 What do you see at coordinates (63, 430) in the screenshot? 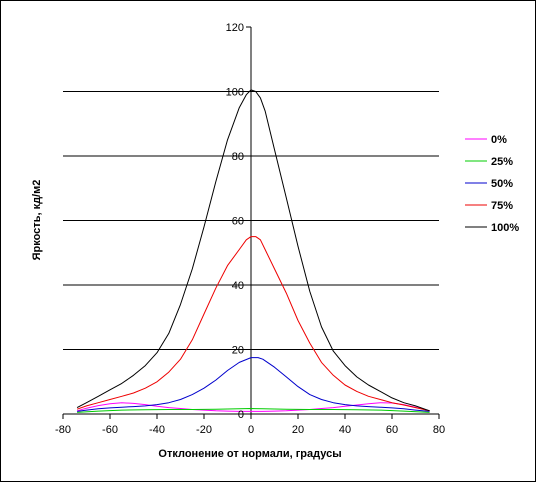
I see `x-tick-label: -80` at bounding box center [63, 430].